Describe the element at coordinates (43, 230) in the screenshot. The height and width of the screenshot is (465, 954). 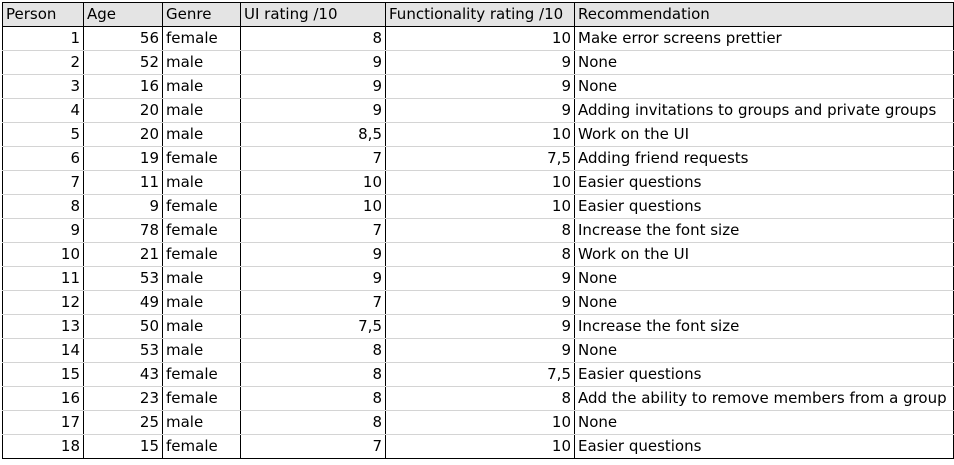
I see `cell-person: 9` at that location.